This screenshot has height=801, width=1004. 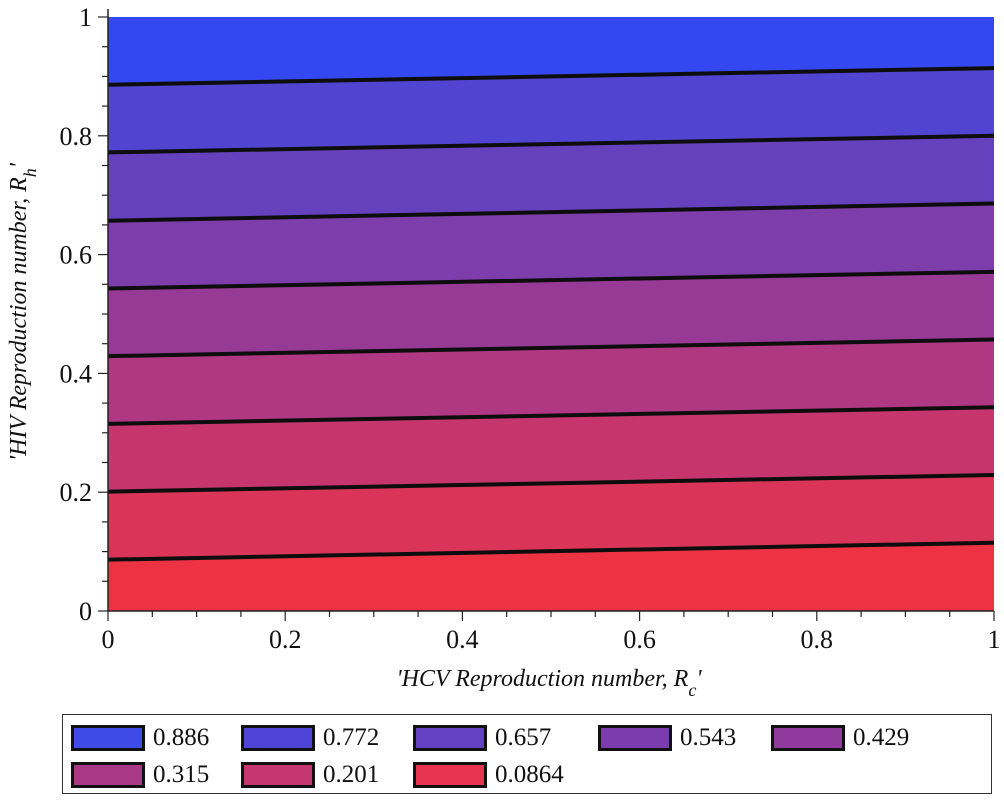 I want to click on y-tick-labels: 0 0.2 0.4 0.6 0.8 1, so click(x=76, y=314).